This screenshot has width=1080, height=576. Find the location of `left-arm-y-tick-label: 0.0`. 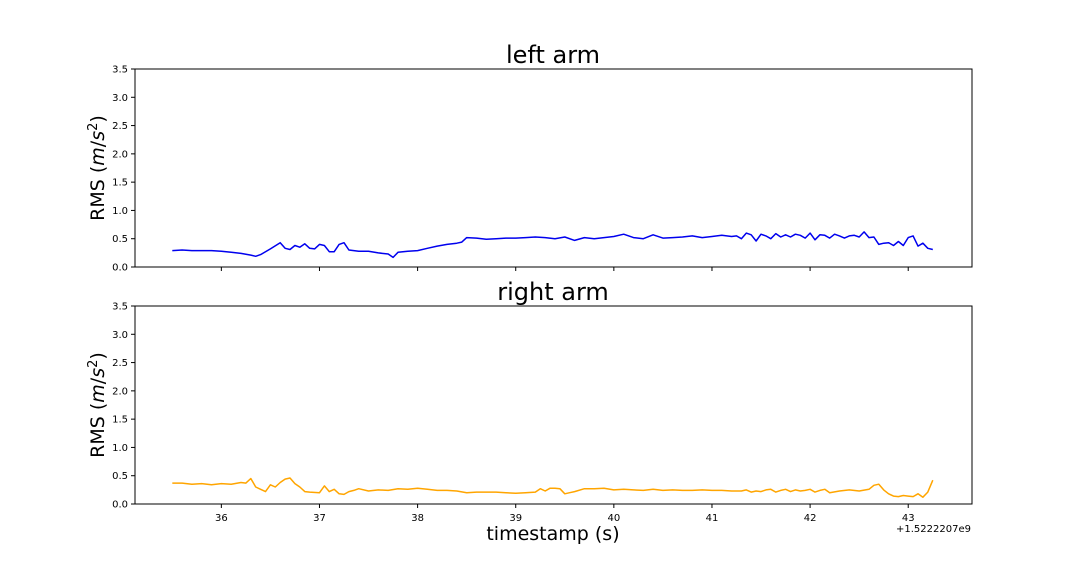

left-arm-y-tick-label: 0.0 is located at coordinates (120, 268).